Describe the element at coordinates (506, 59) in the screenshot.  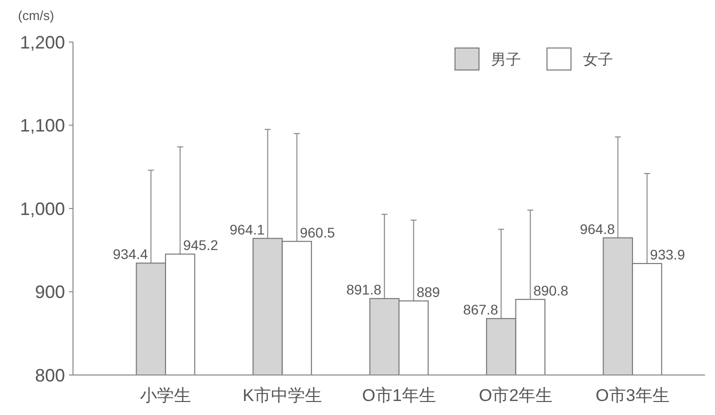
I see `legend-label: 男子` at that location.